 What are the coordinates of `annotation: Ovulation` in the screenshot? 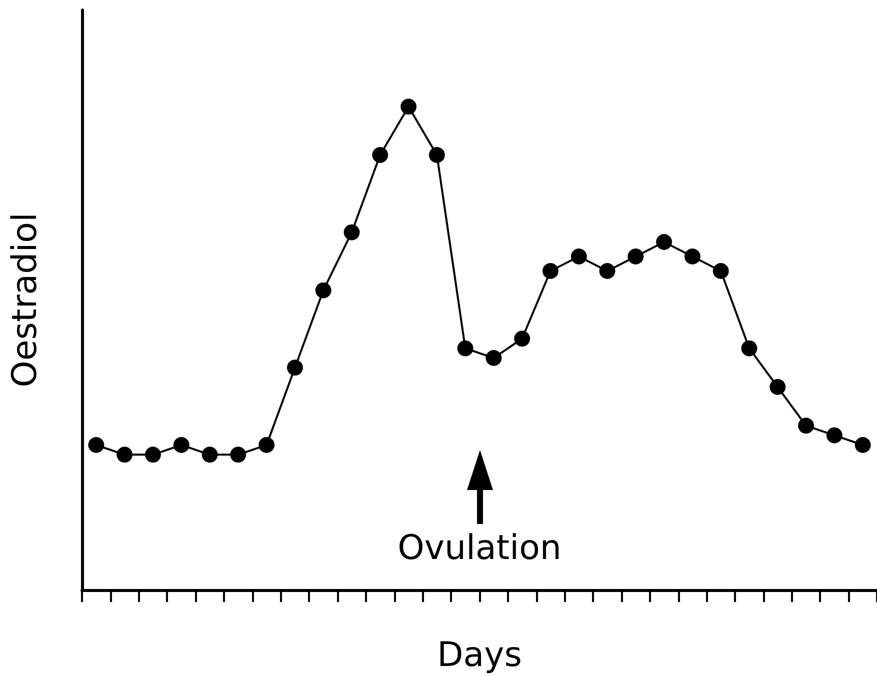 It's located at (480, 548).